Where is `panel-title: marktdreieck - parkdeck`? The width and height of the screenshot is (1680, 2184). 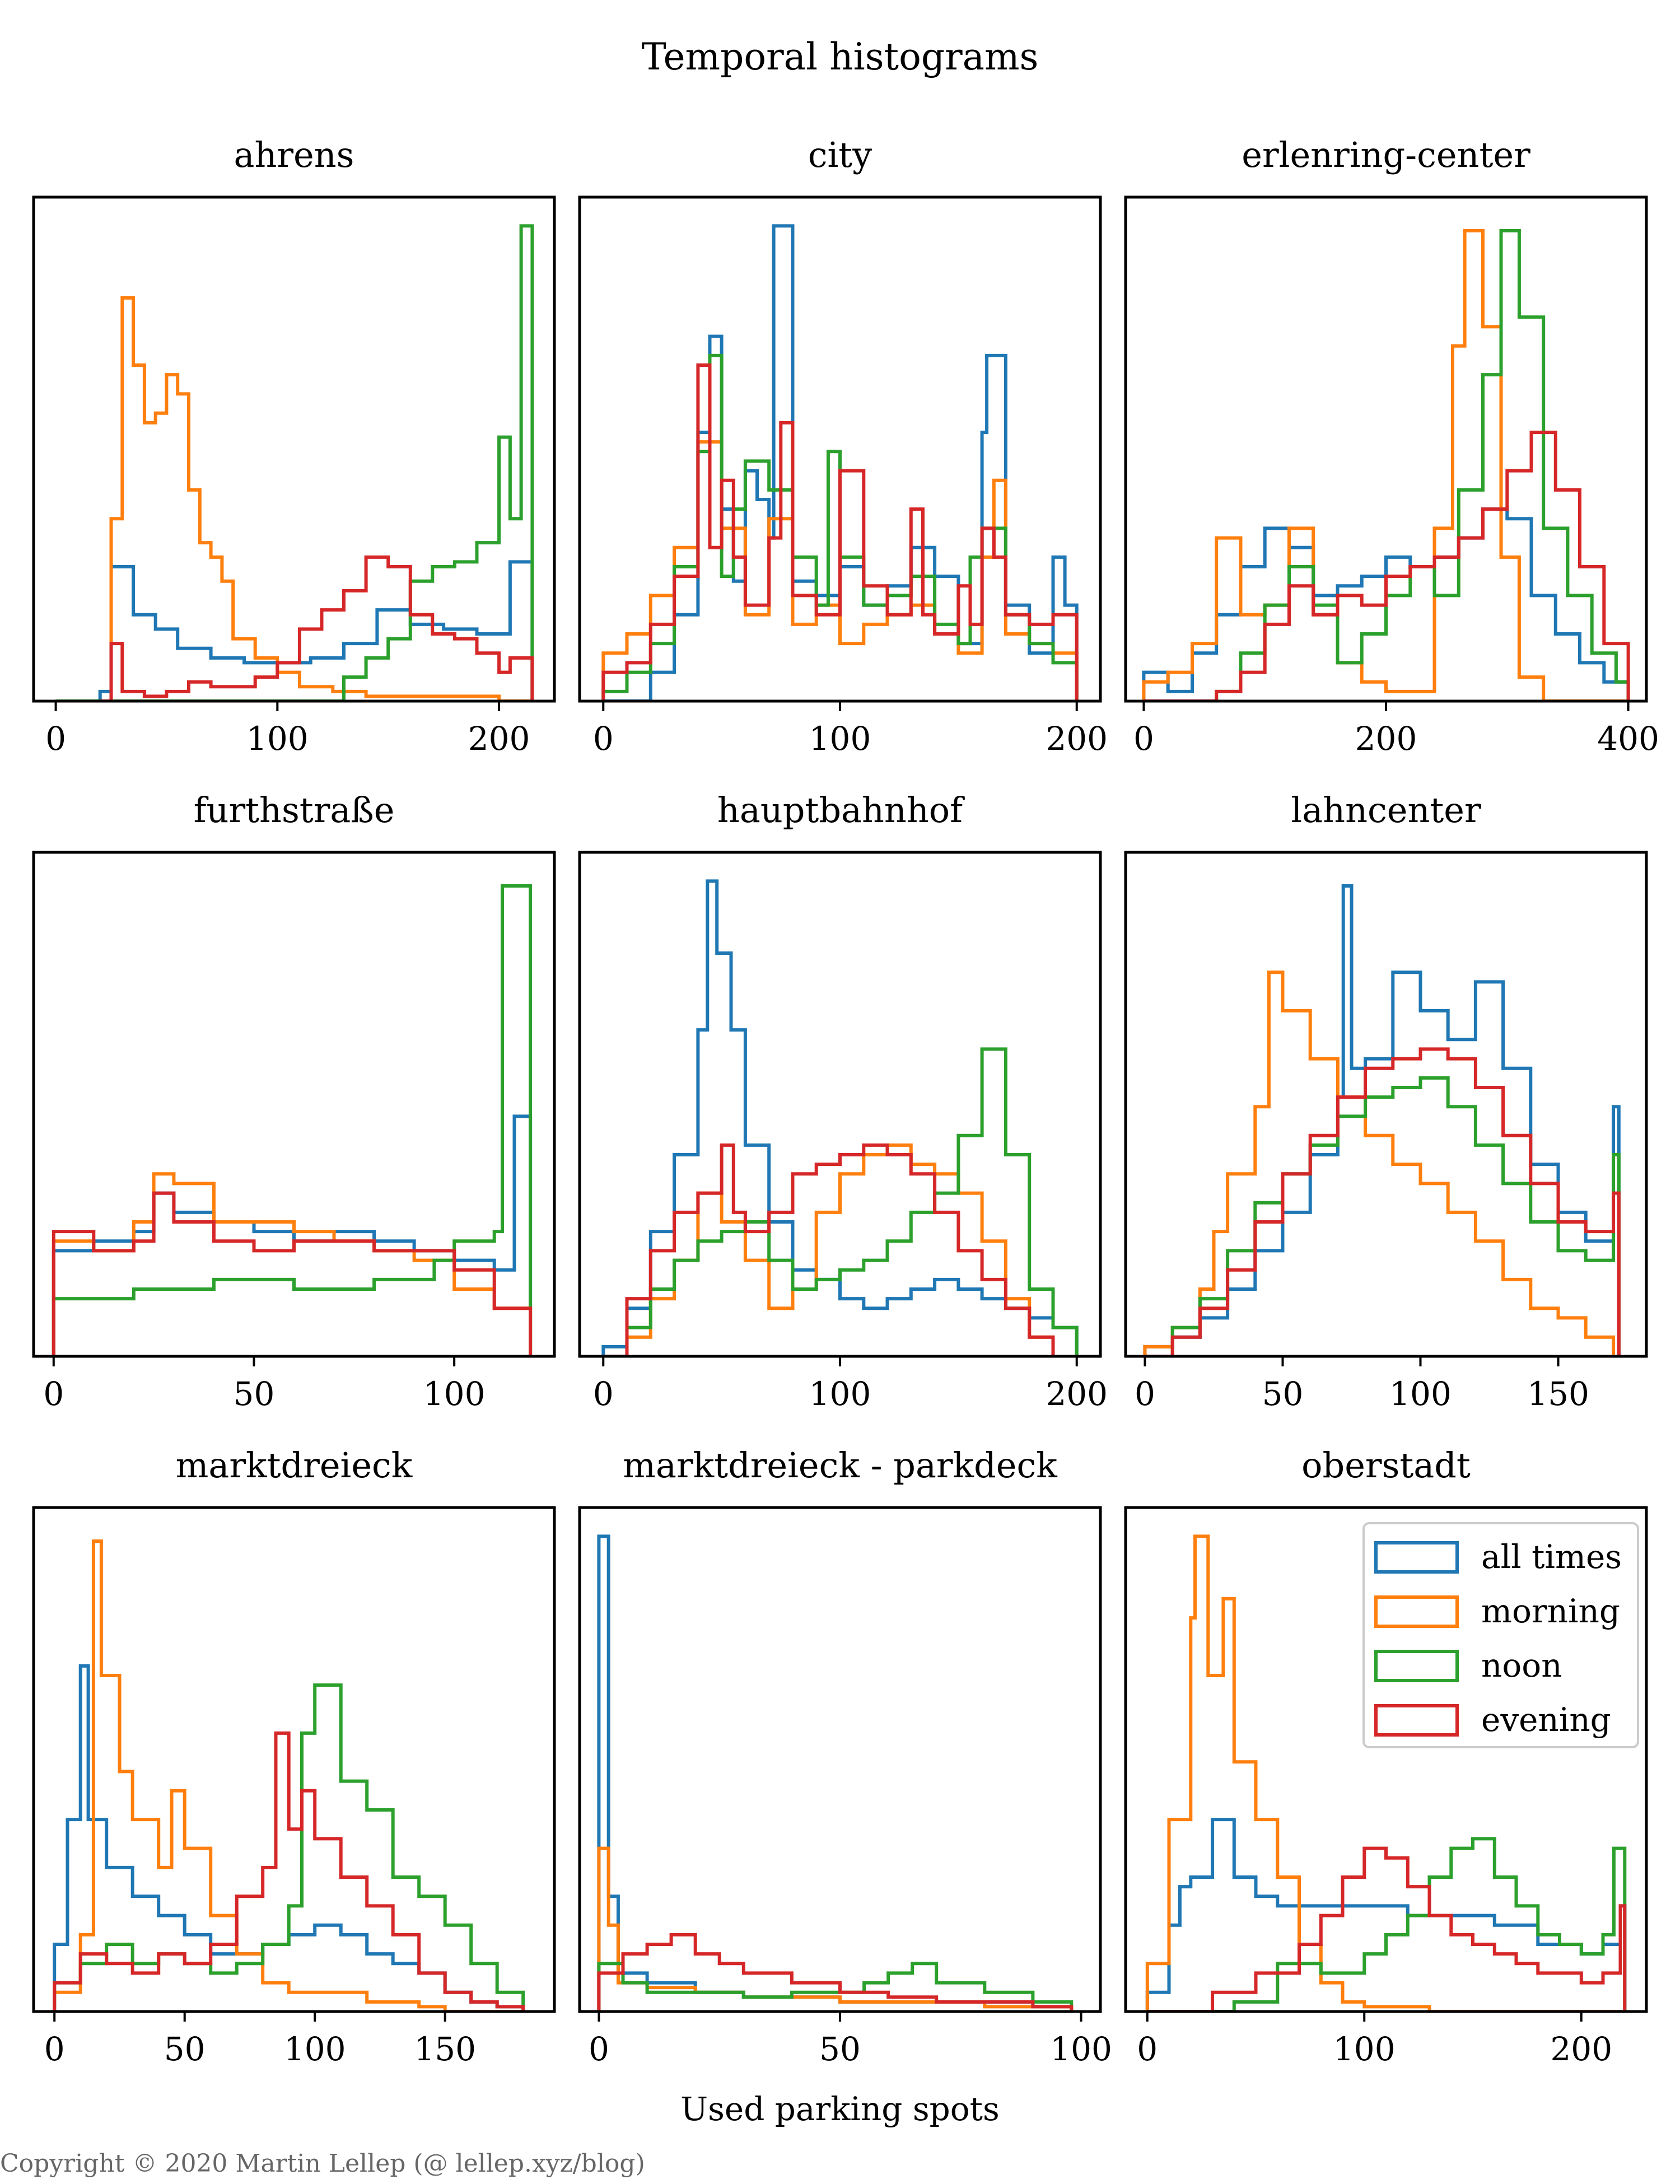
panel-title: marktdreieck - parkdeck is located at coordinates (840, 1466).